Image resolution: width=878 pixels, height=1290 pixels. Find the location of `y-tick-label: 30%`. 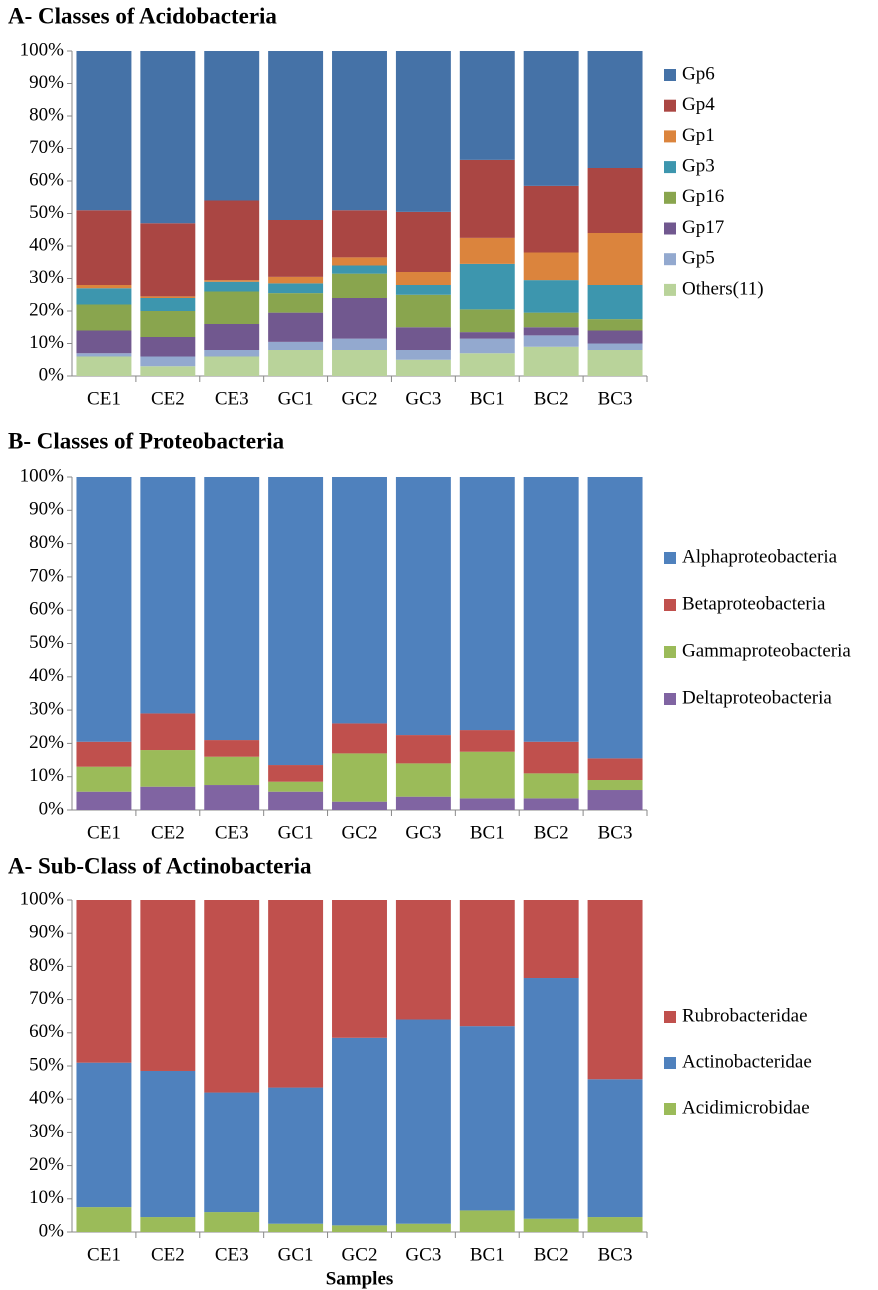

y-tick-label: 30% is located at coordinates (46, 708).